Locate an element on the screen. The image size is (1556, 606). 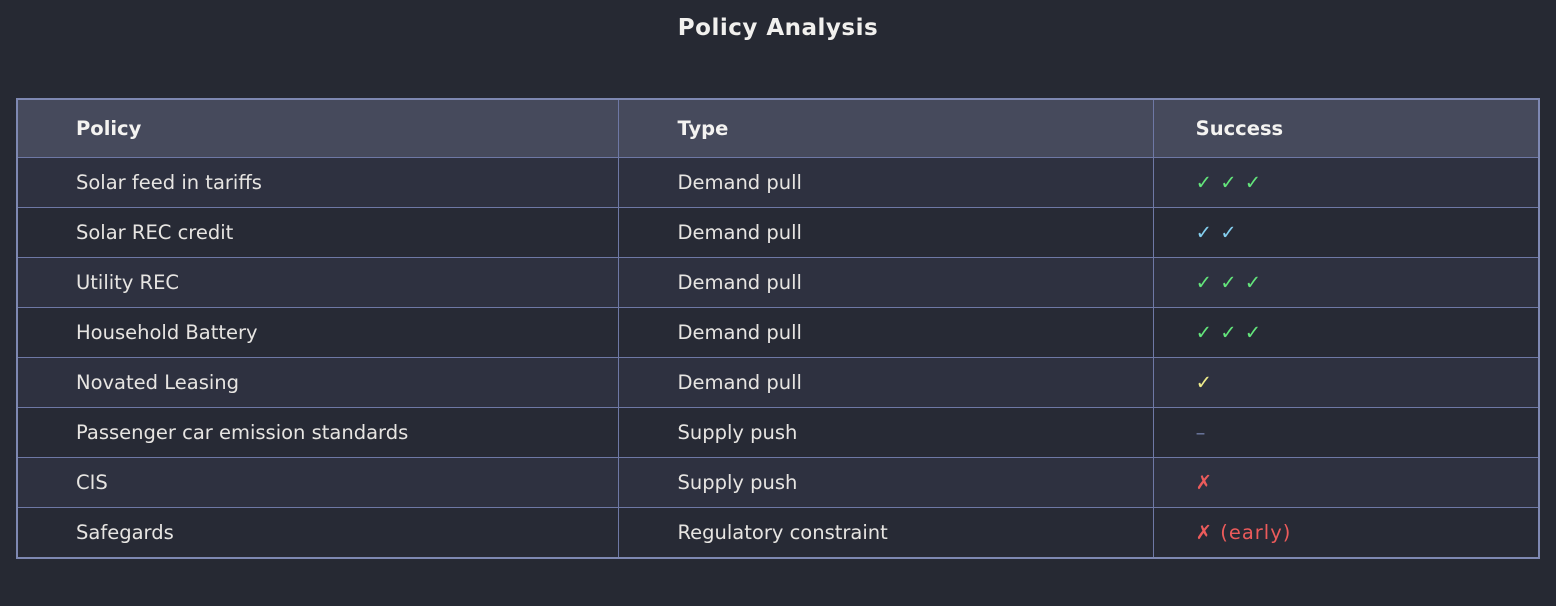
cell-success: ✓ is located at coordinates (1346, 382).